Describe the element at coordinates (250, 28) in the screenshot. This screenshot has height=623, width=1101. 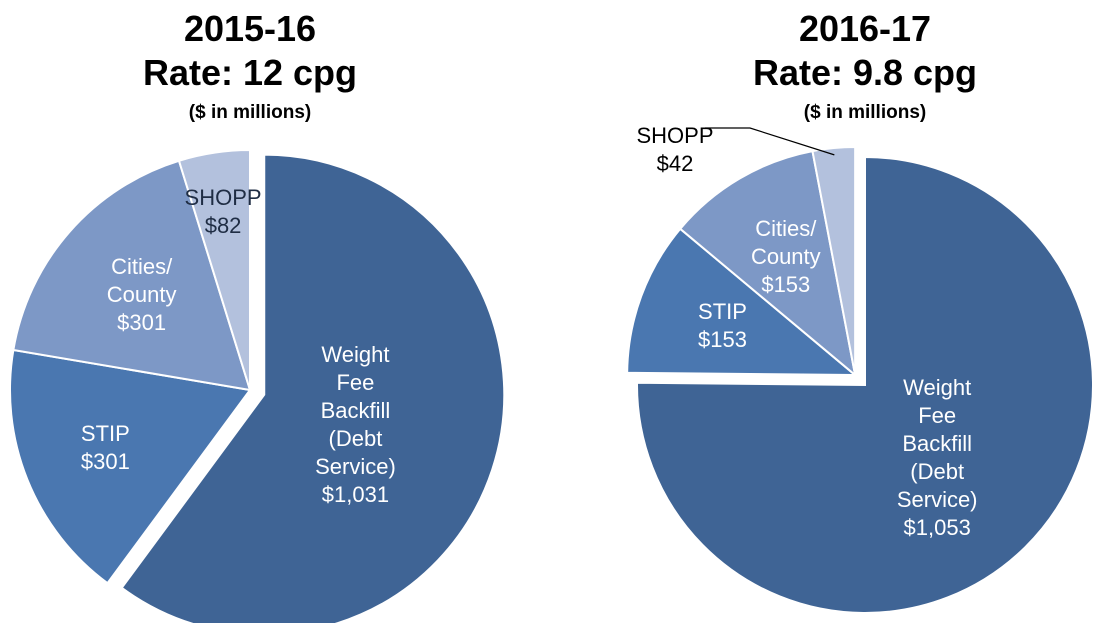
I see `chart-title: 2015-16` at that location.